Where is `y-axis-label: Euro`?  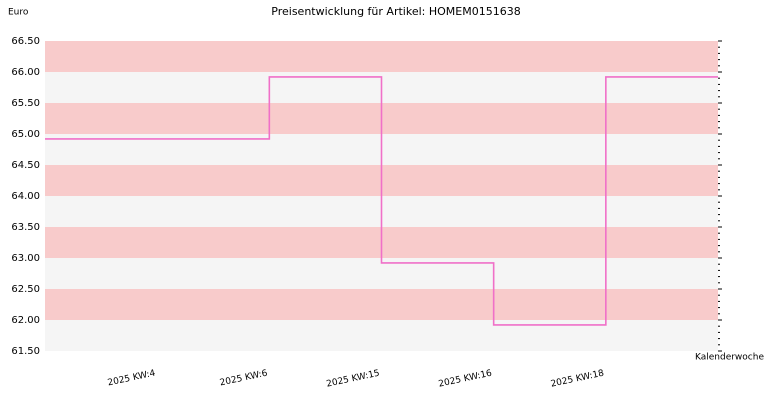
y-axis-label: Euro is located at coordinates (18, 13).